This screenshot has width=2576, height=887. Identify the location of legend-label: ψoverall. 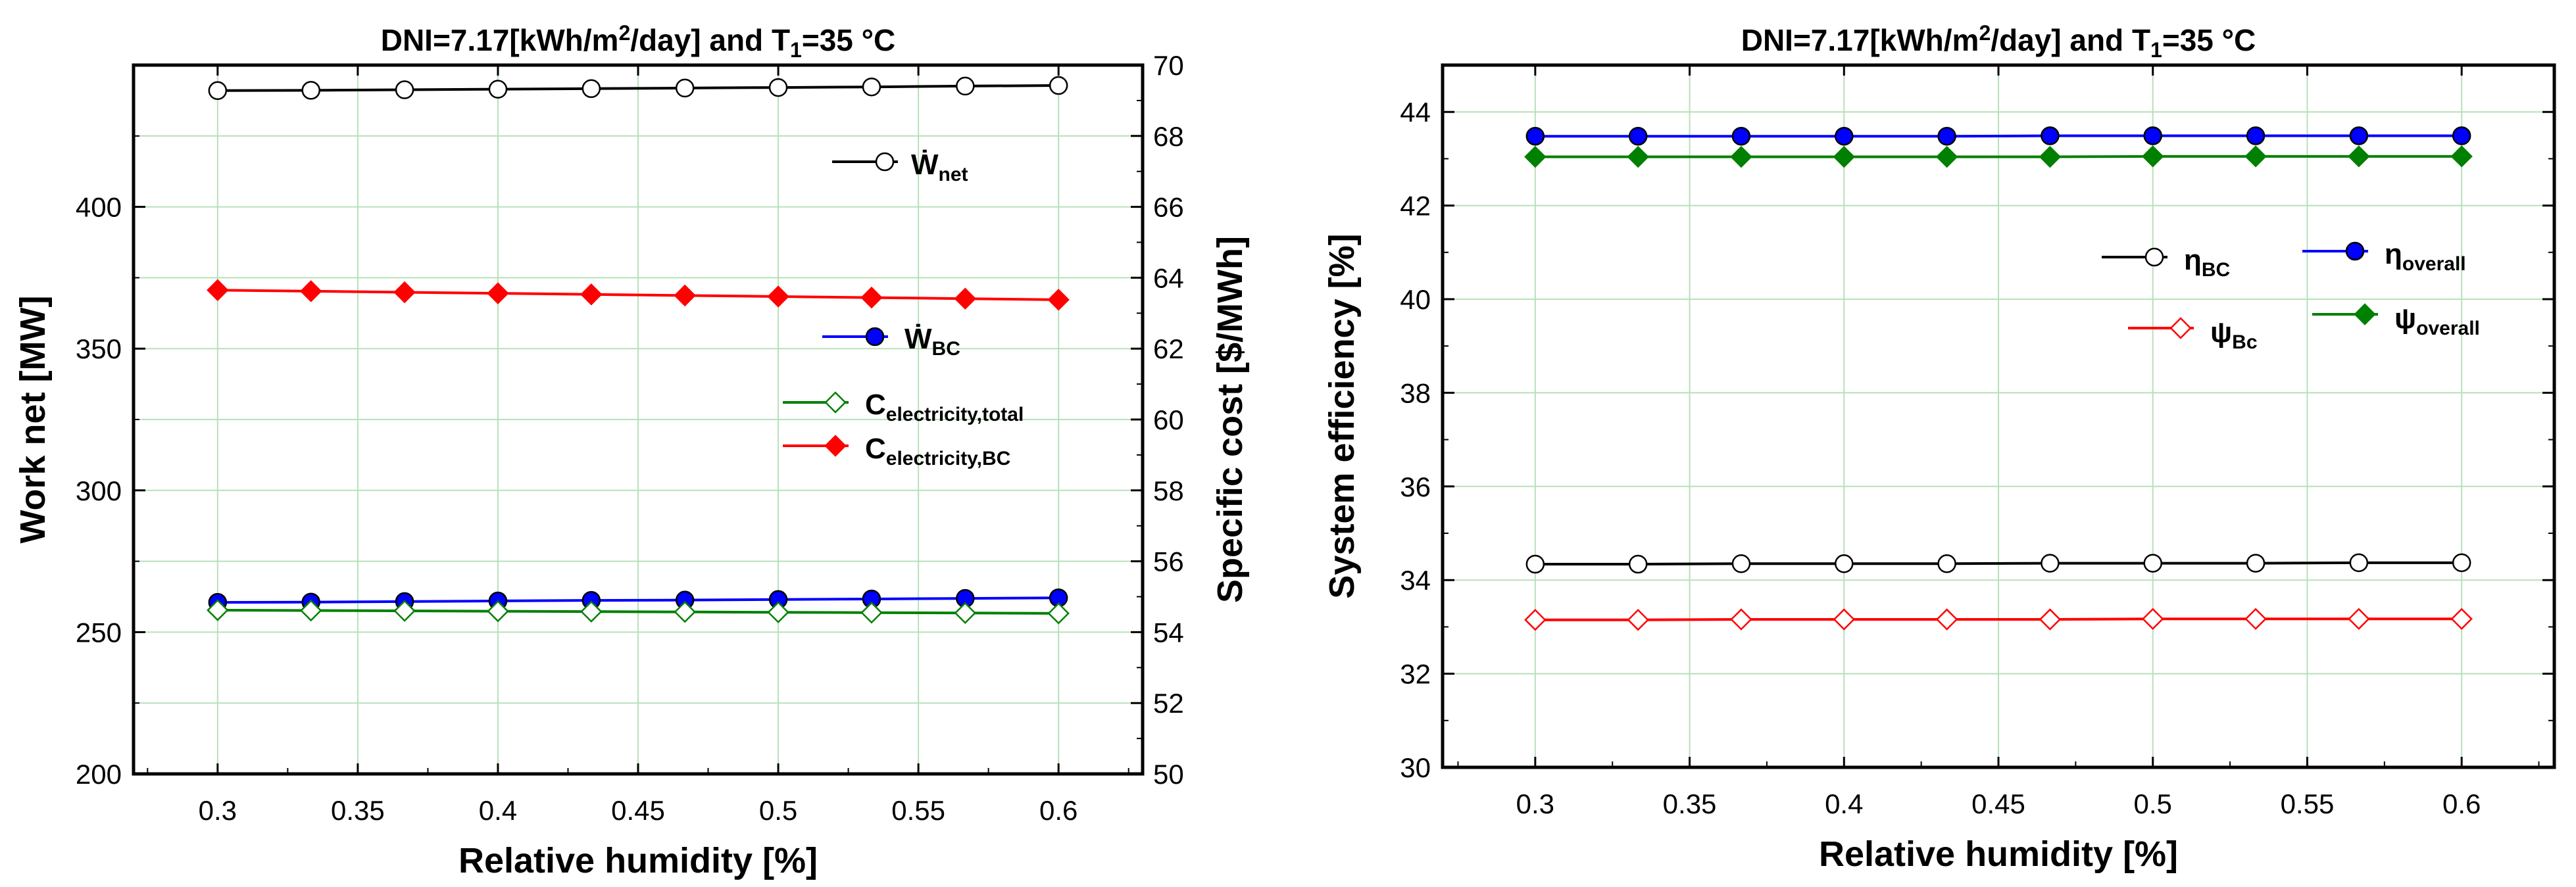
(2437, 320).